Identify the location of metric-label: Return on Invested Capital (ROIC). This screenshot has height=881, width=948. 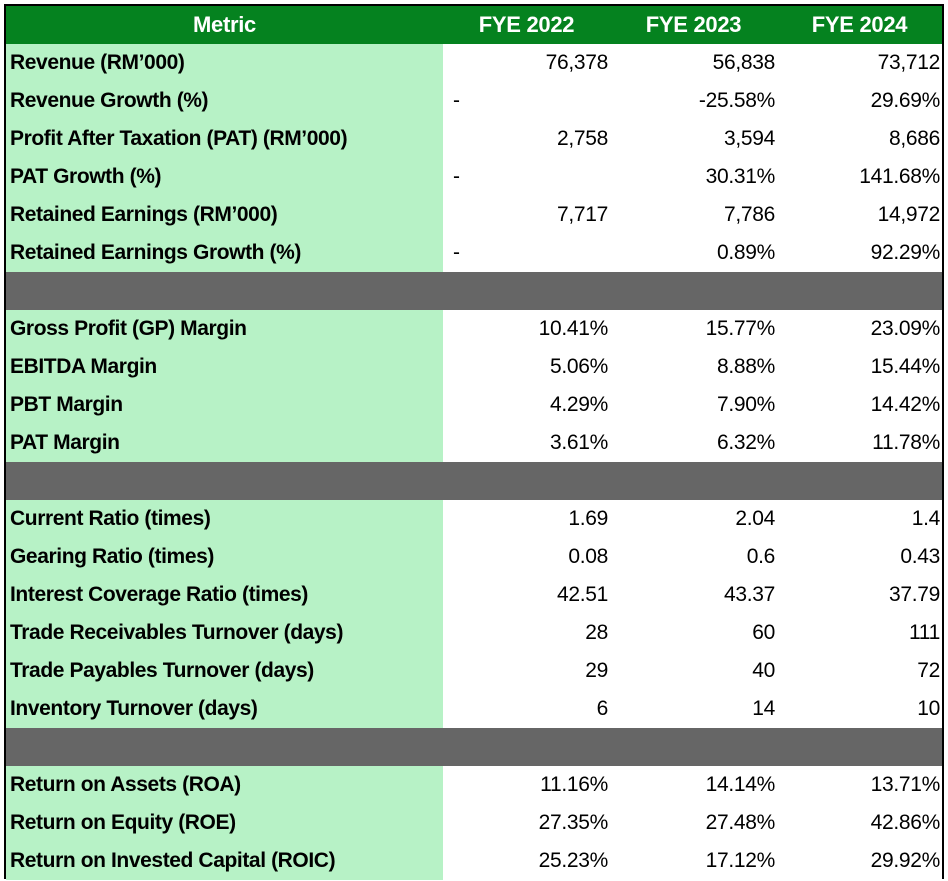
(224, 861).